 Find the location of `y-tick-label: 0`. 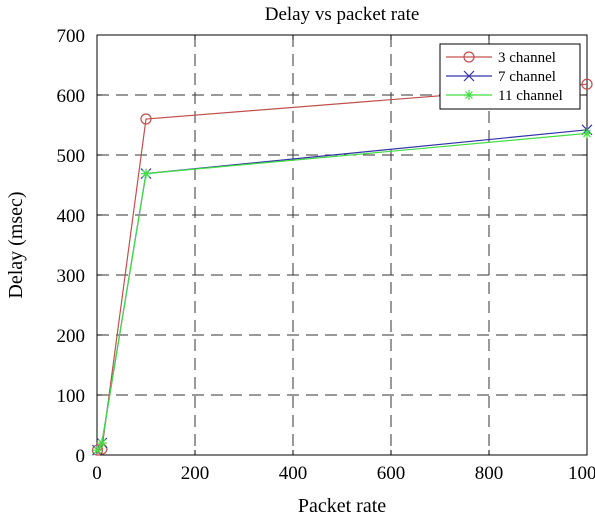

y-tick-label: 0 is located at coordinates (81, 456).